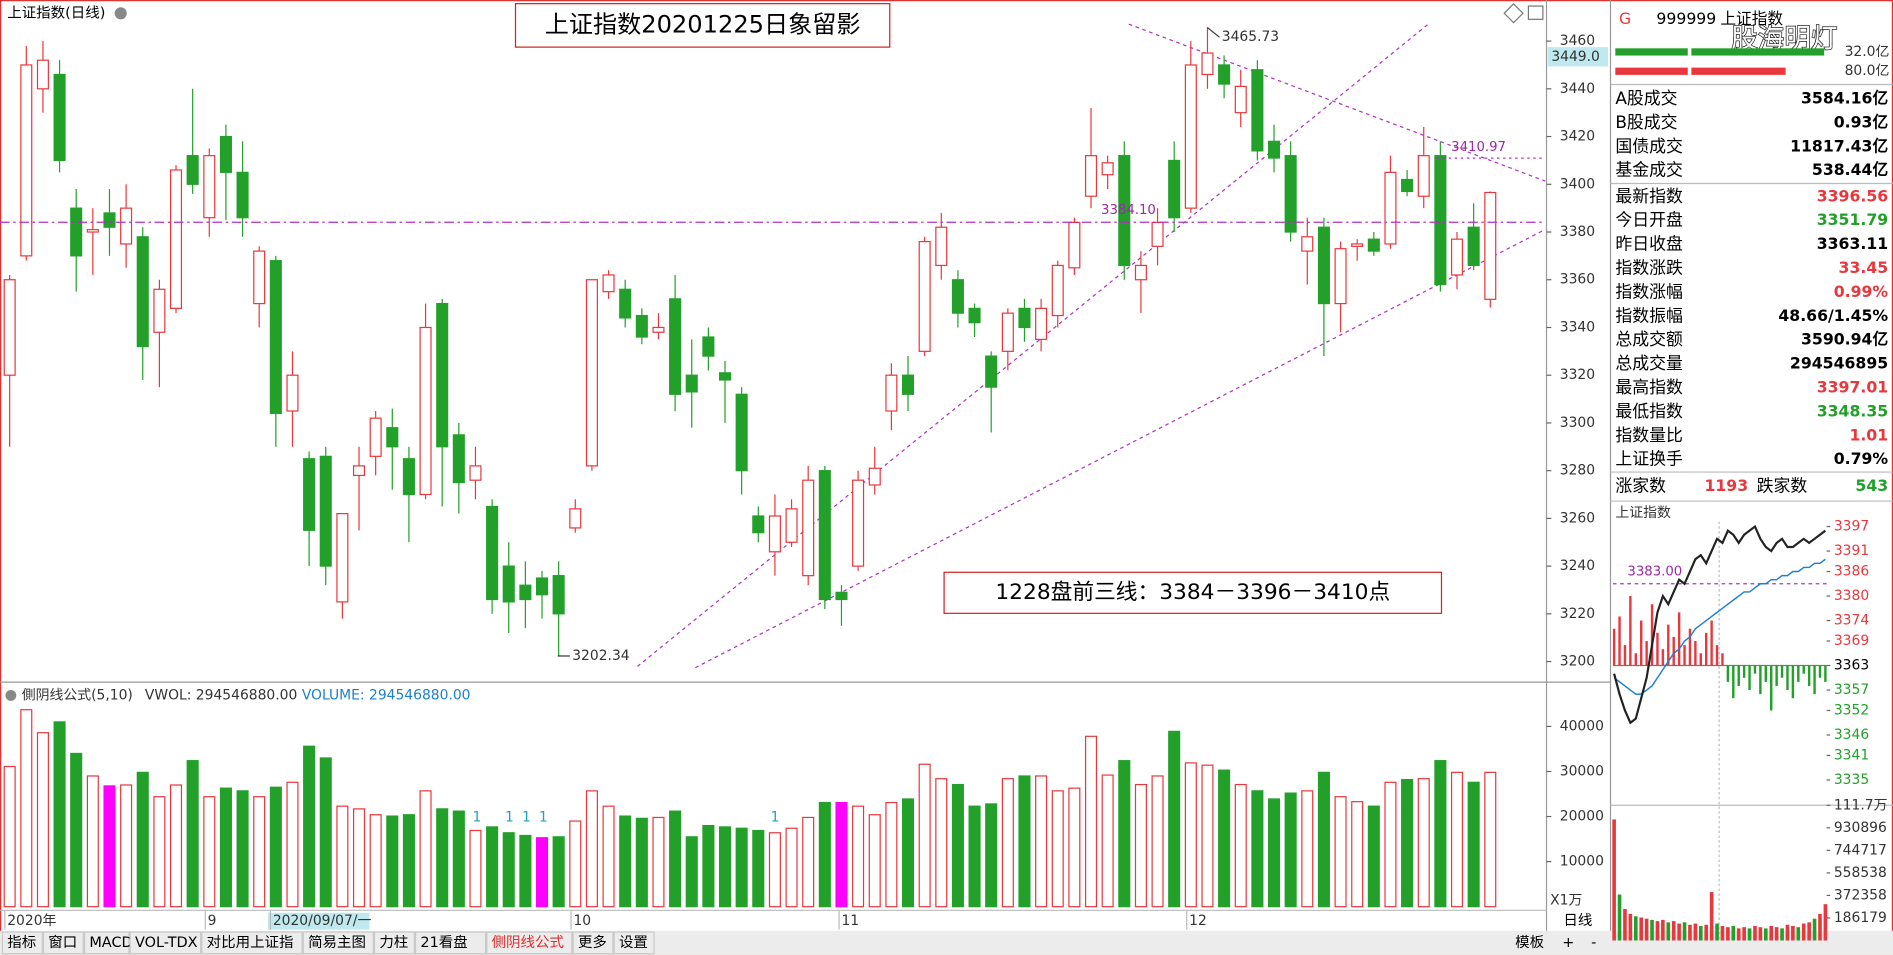 This screenshot has height=955, width=1893. I want to click on info-label: B股成交, so click(1646, 122).